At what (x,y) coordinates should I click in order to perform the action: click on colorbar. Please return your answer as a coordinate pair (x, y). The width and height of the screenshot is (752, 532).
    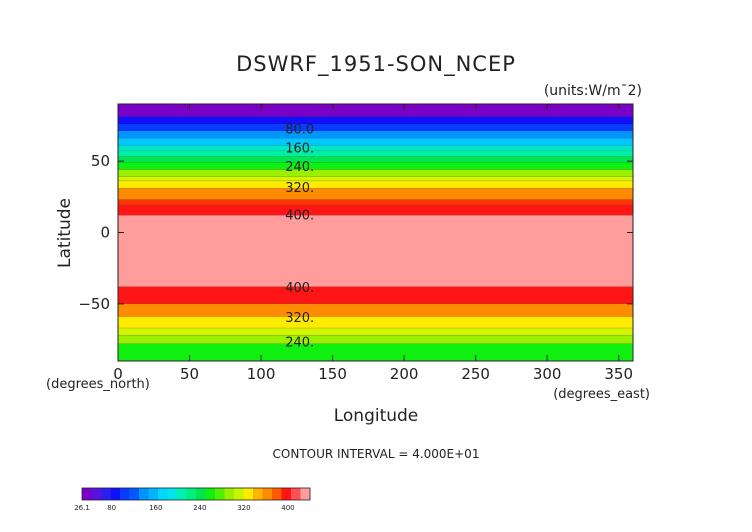
    Looking at the image, I should click on (196, 494).